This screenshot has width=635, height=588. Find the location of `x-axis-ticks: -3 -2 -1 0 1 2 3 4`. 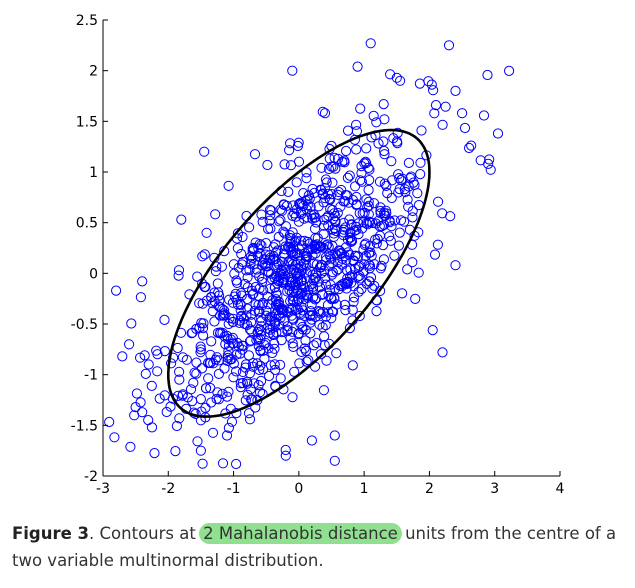

x-axis-ticks: -3 -2 -1 0 1 2 3 4 is located at coordinates (330, 484).